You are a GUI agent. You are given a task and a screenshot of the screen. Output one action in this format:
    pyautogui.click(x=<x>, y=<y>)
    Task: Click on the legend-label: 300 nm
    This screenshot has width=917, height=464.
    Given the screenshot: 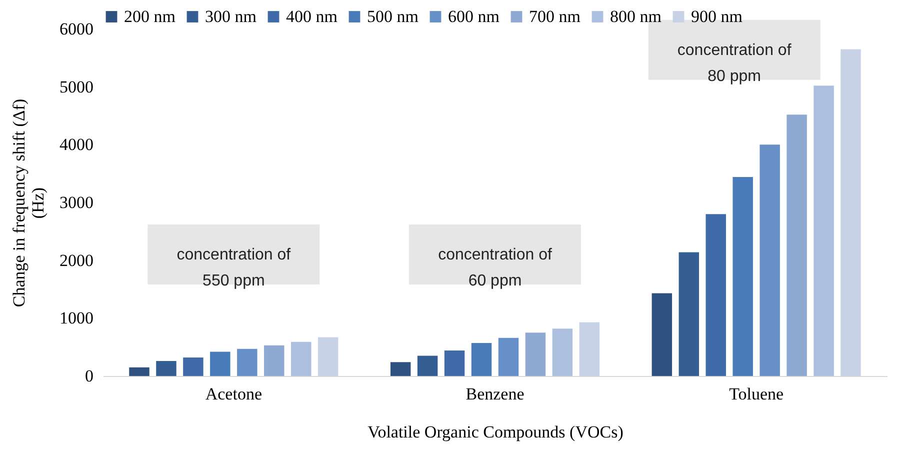 What is the action you would take?
    pyautogui.click(x=230, y=16)
    